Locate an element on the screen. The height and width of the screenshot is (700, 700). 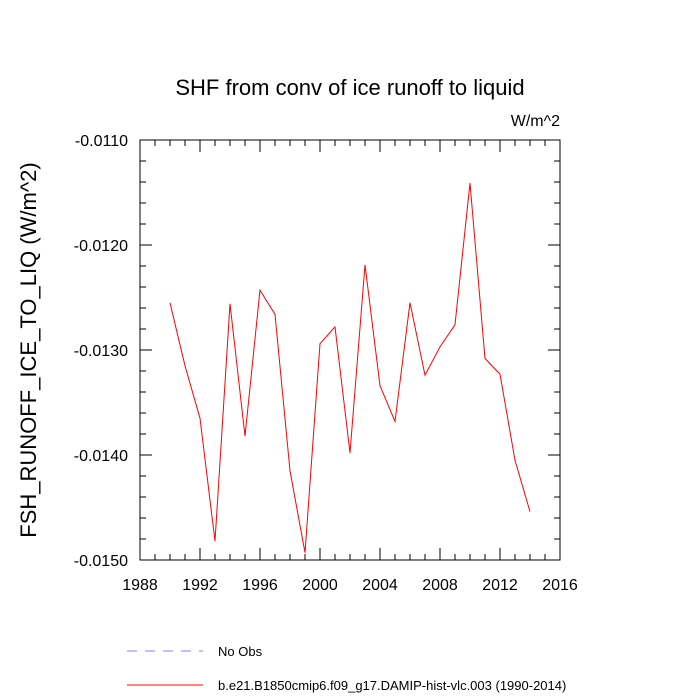
x-tick-label: 2004 is located at coordinates (380, 585).